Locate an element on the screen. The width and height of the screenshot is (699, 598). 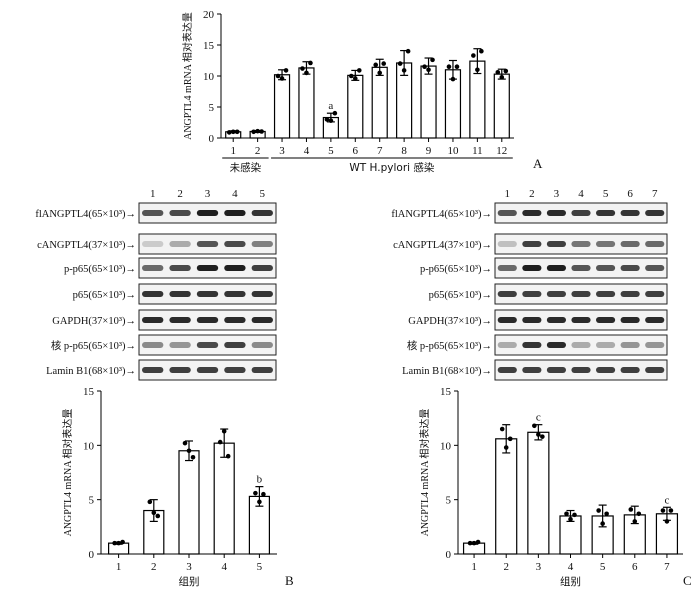
chart-c-bar is located at coordinates (506, 496).